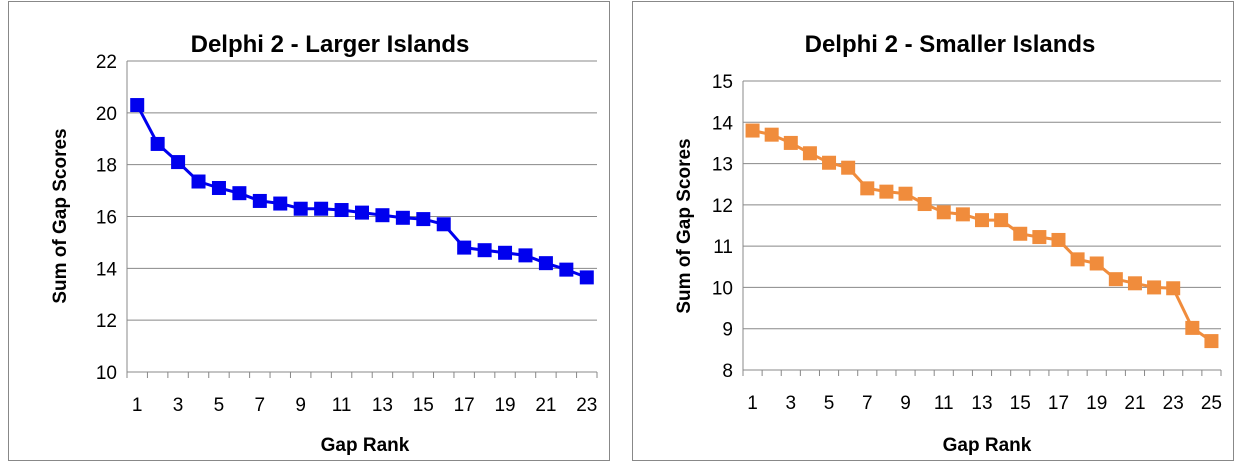 Image resolution: width=1237 pixels, height=461 pixels. I want to click on x-axis-label: Gap Rank, so click(987, 445).